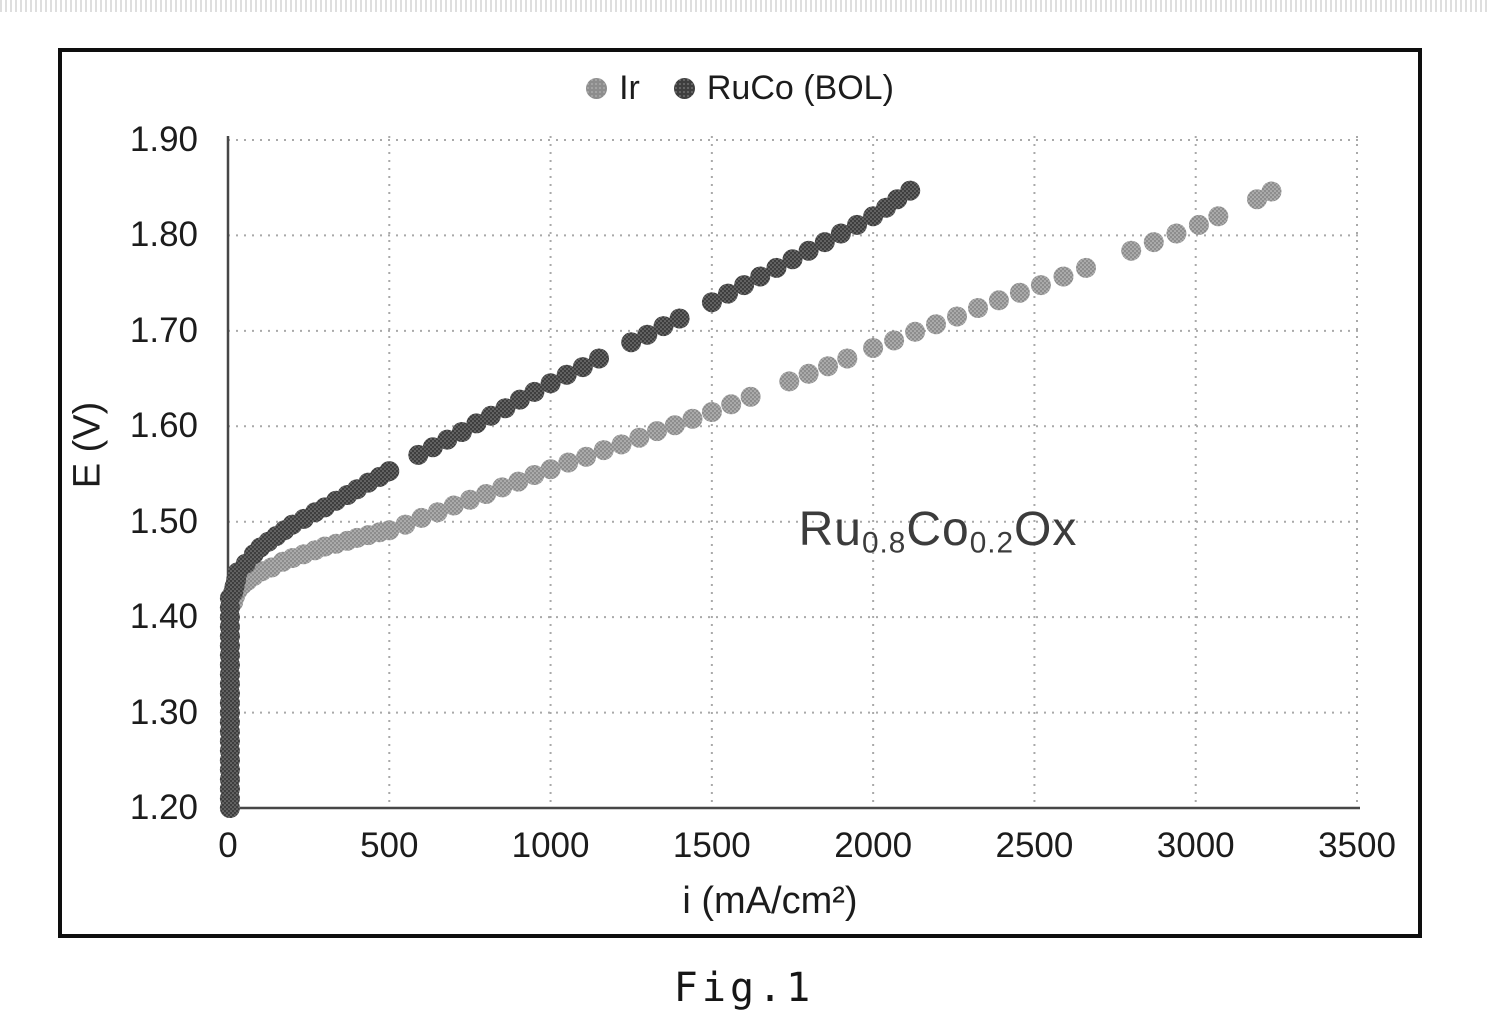 The image size is (1488, 1025). Describe the element at coordinates (873, 845) in the screenshot. I see `x-tick-label: 2000` at that location.